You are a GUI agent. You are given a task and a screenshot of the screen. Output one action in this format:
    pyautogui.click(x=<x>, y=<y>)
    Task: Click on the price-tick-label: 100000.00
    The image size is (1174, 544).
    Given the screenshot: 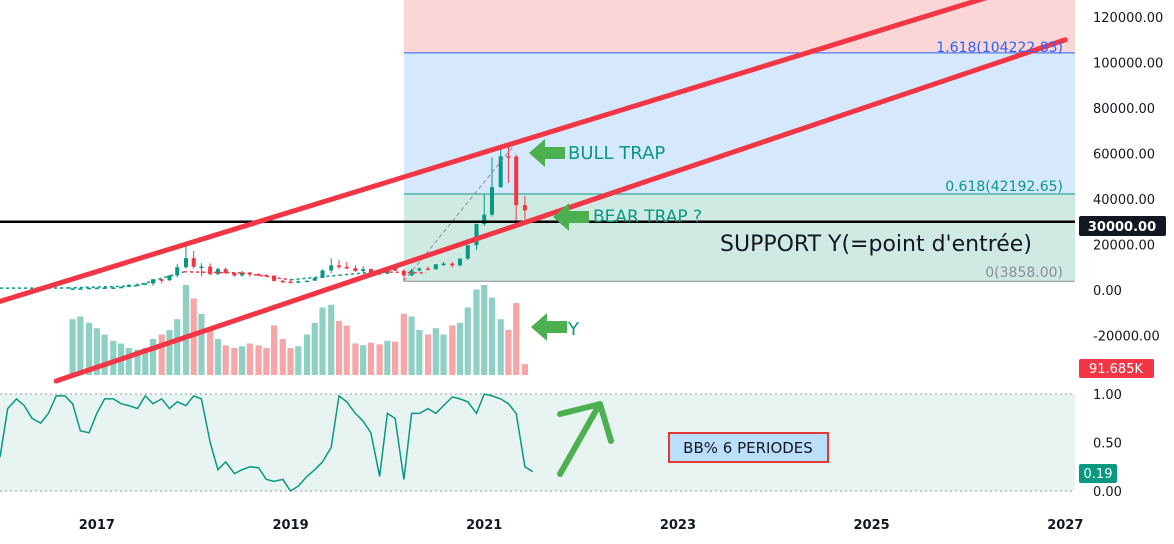 What is the action you would take?
    pyautogui.click(x=1128, y=64)
    